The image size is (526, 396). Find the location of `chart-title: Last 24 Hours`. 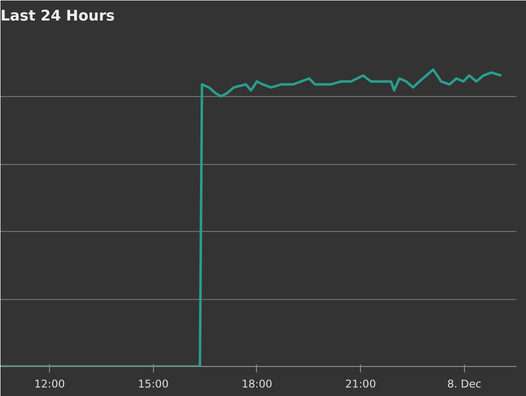

chart-title: Last 24 Hours is located at coordinates (58, 16).